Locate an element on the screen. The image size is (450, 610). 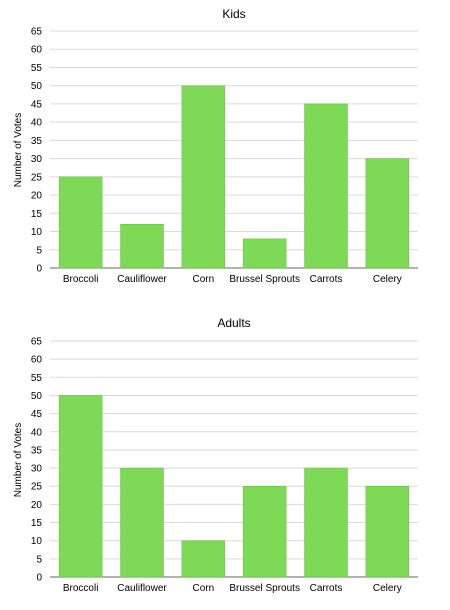
chart-title: Adults is located at coordinates (233, 323).